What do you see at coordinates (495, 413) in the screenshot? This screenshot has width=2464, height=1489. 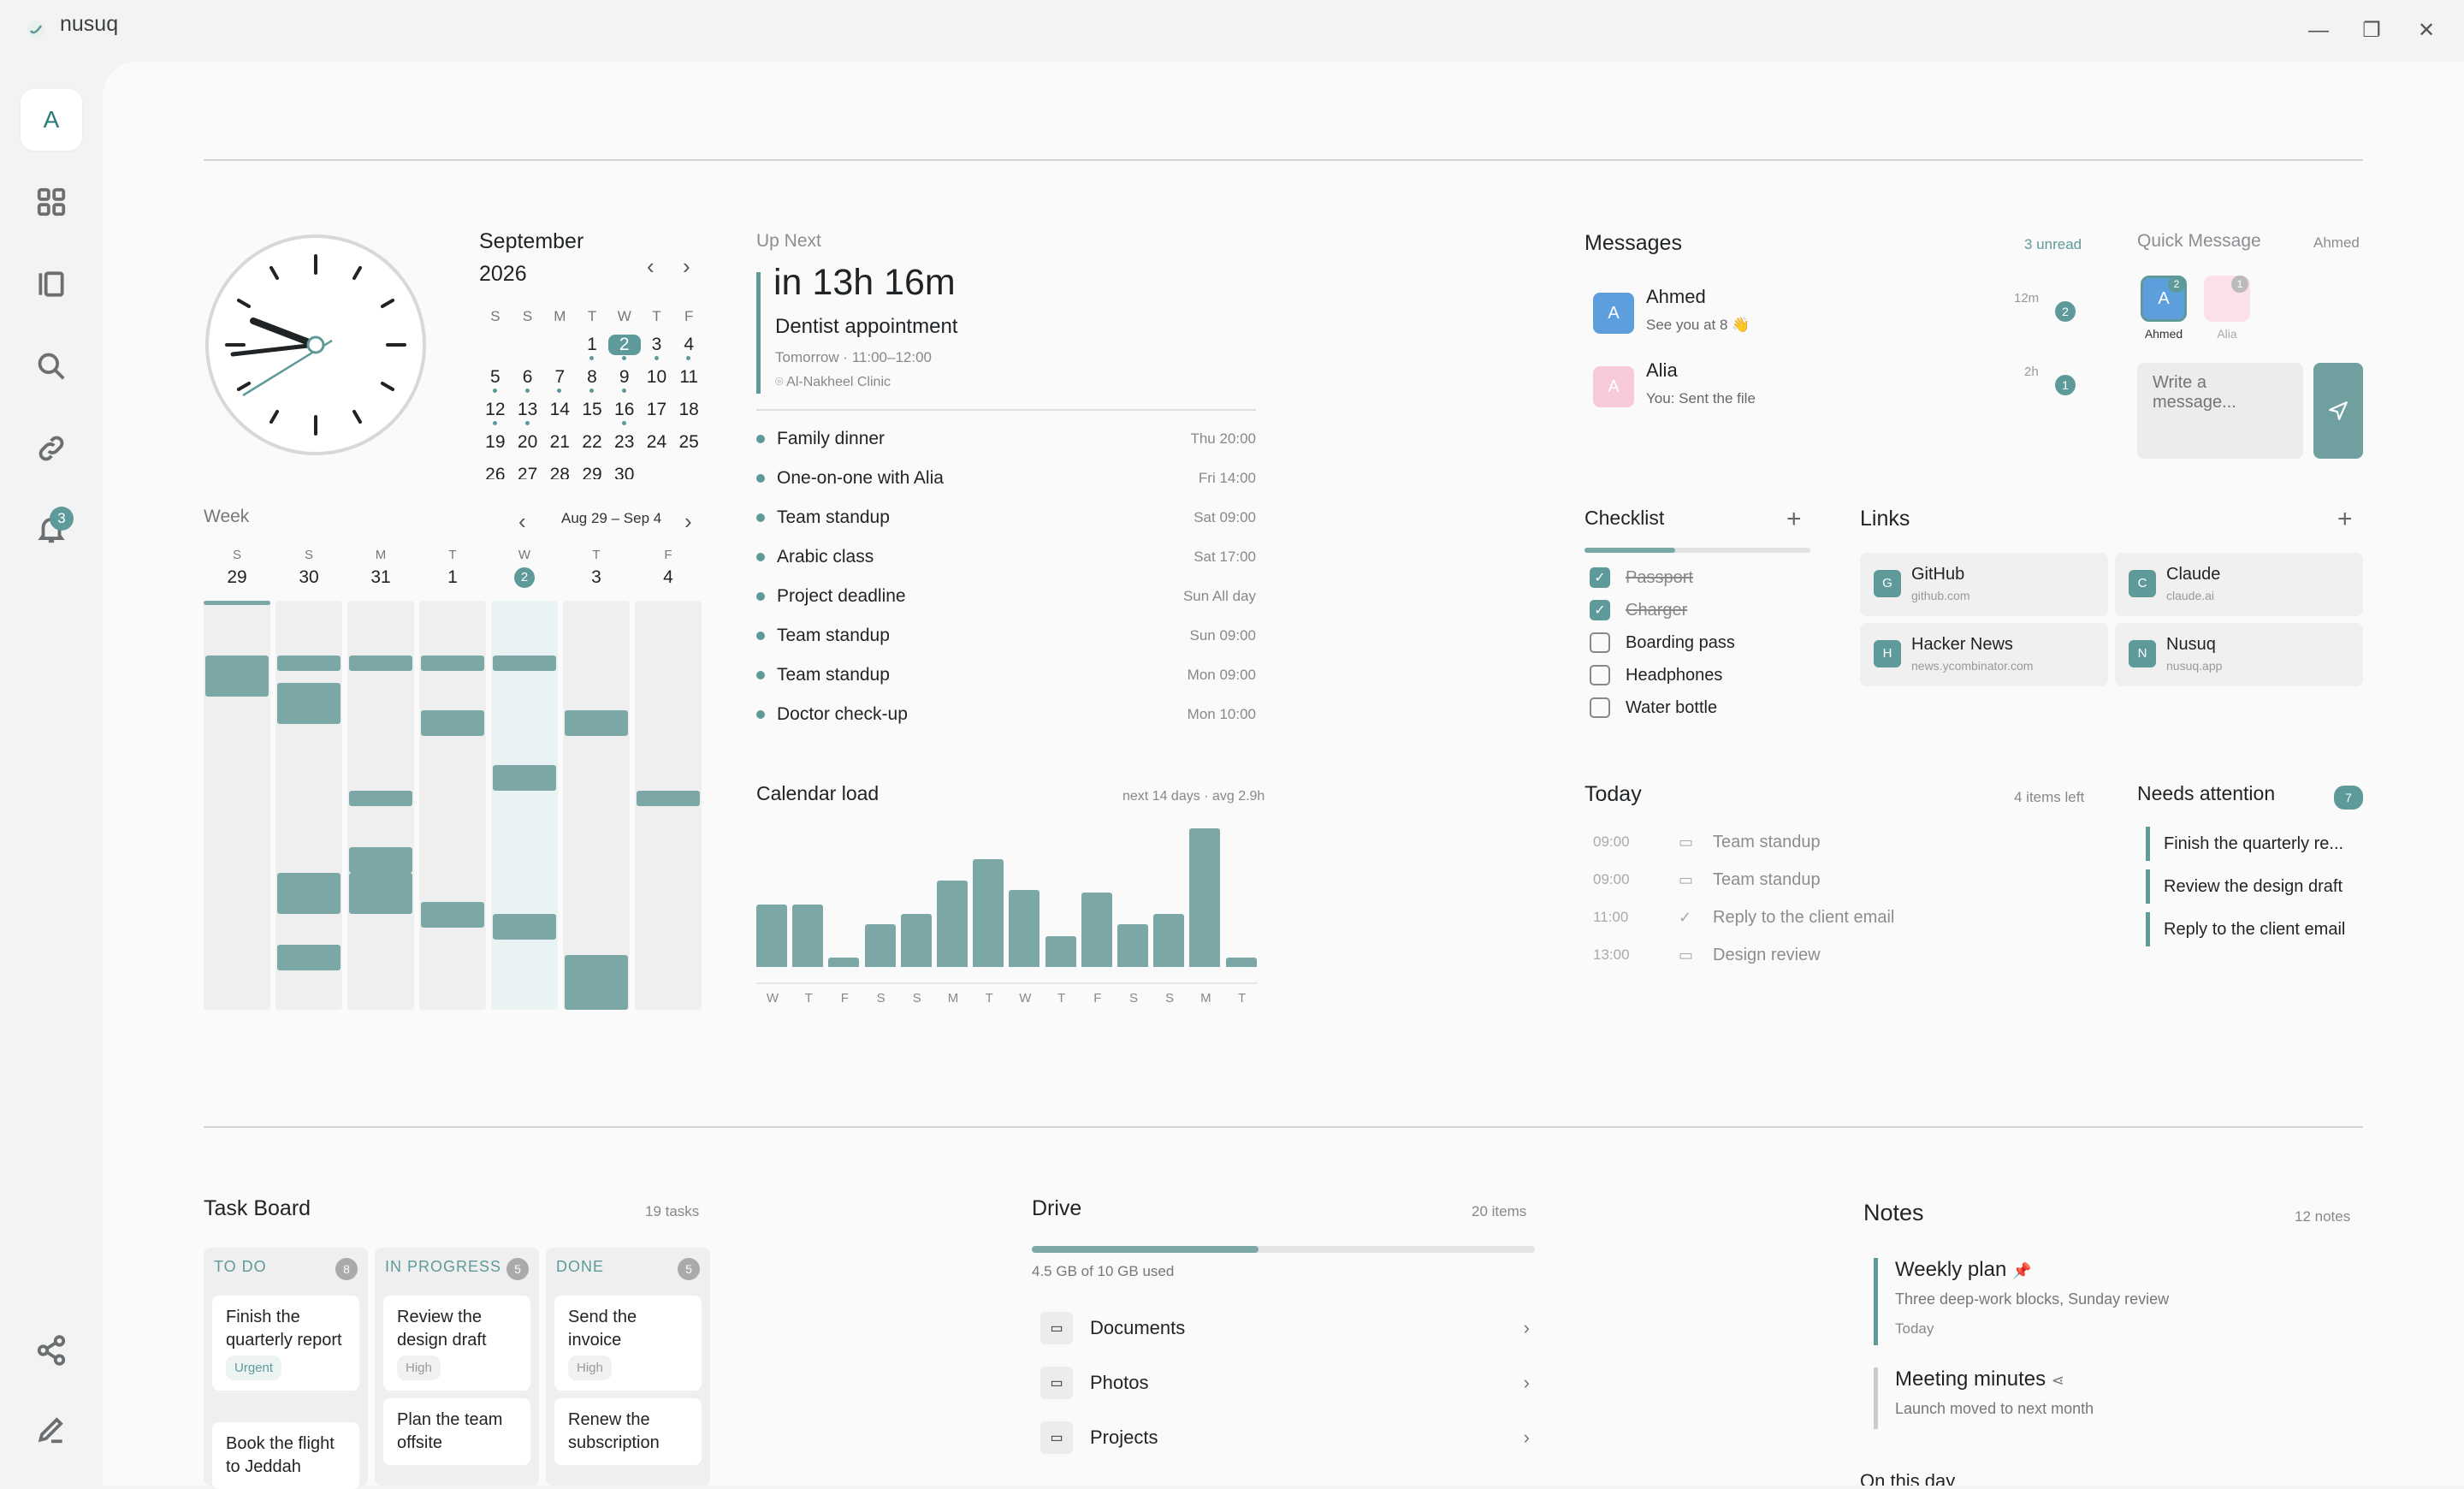 I see `calendar-day: 12` at bounding box center [495, 413].